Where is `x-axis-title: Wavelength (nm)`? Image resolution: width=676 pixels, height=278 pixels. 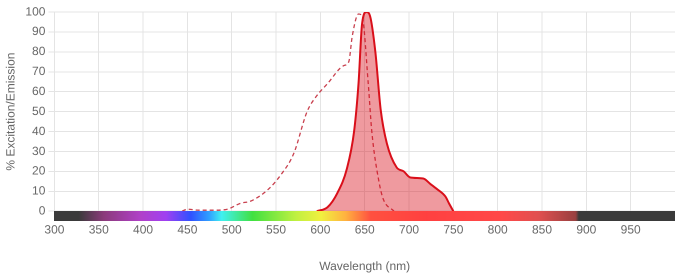 x-axis-title: Wavelength (nm) is located at coordinates (364, 266).